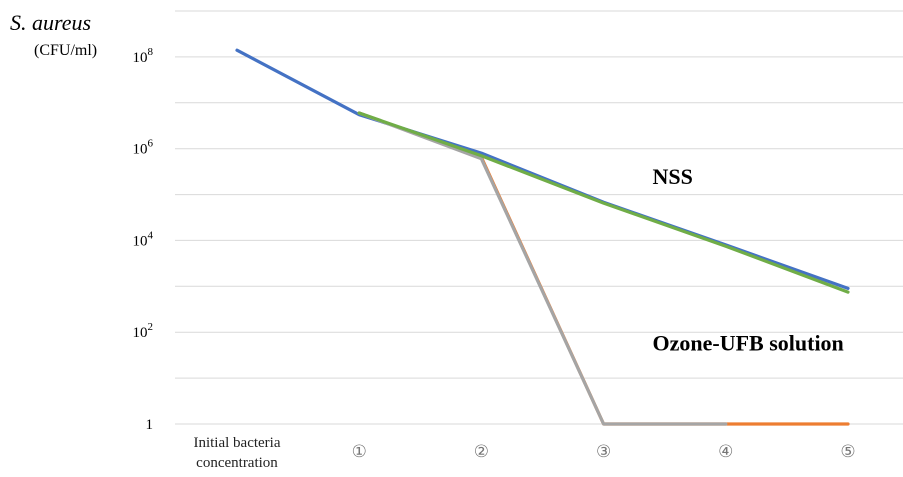 Image resolution: width=903 pixels, height=477 pixels. I want to click on y-tick-labels: 1 10² 10⁴ 10⁶ 10⁸, so click(143, 239).